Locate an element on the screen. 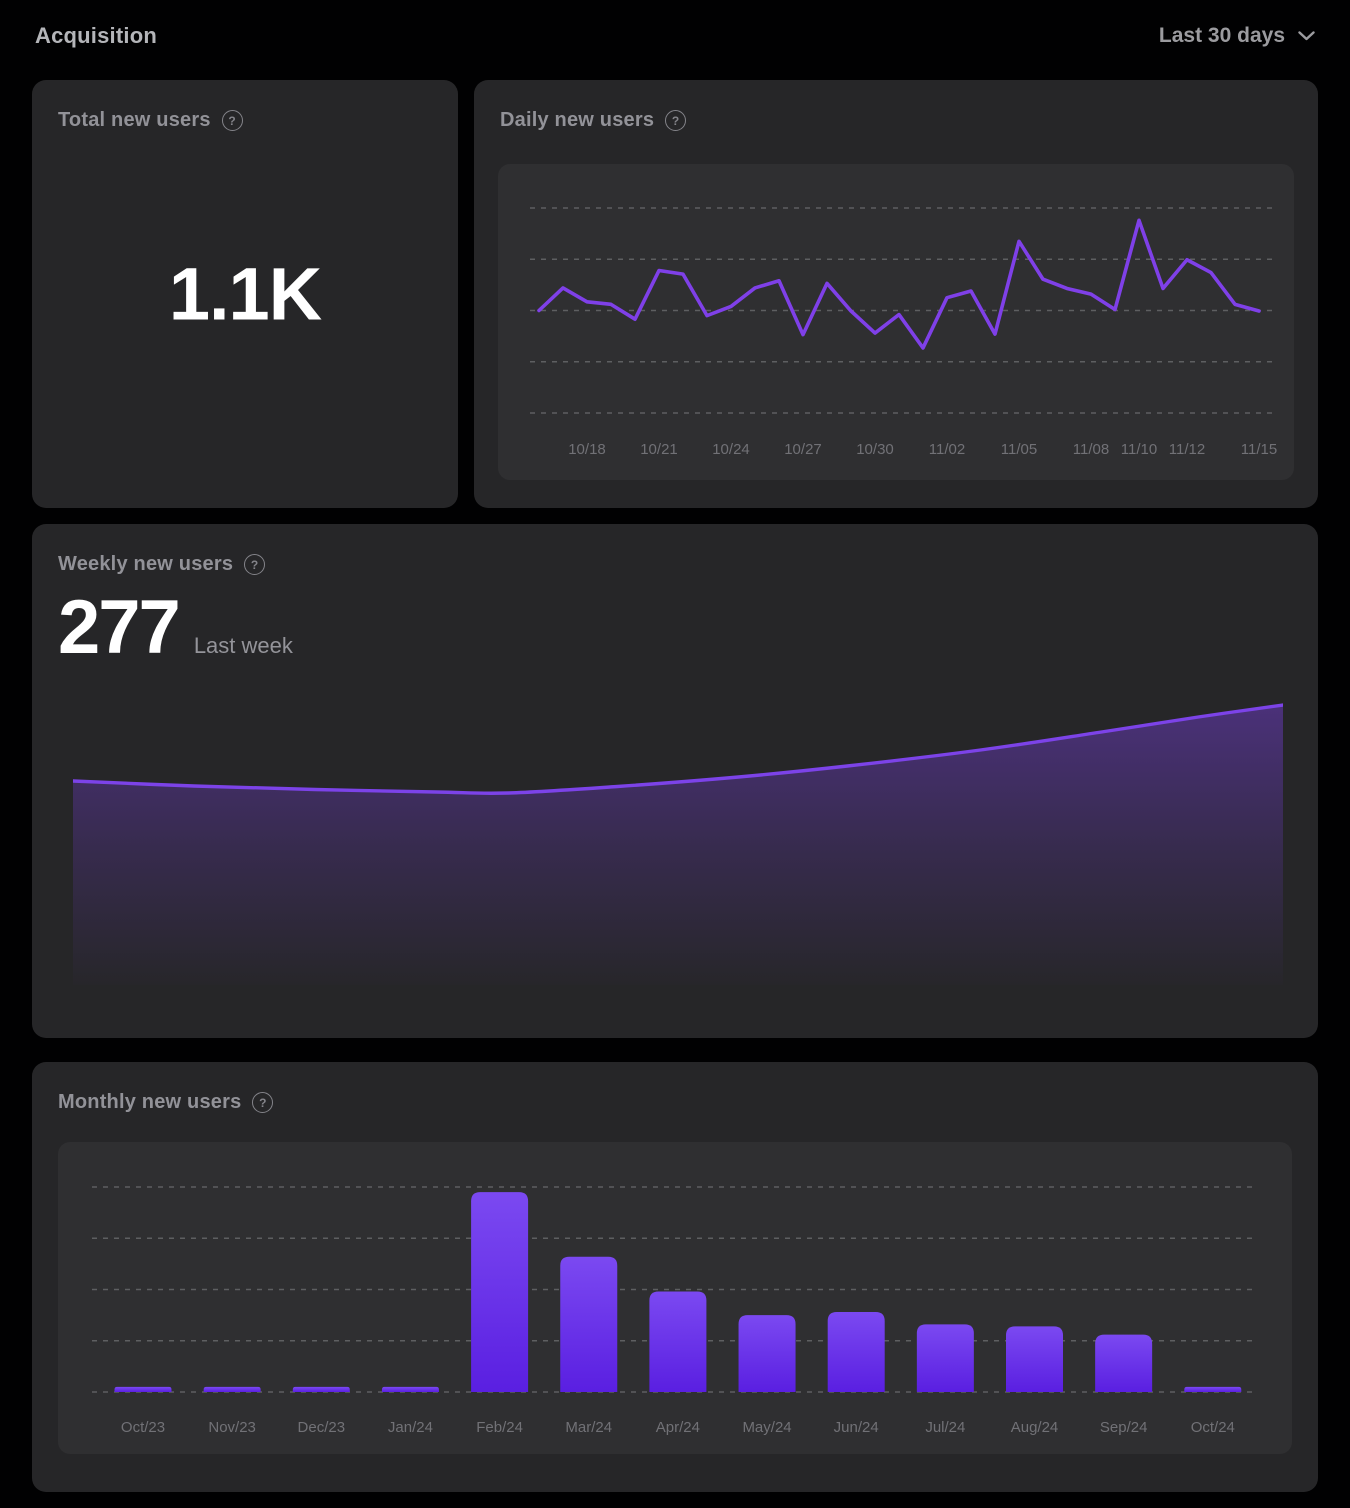  weekly-new-users-title: Weekly new users ? is located at coordinates (162, 564).